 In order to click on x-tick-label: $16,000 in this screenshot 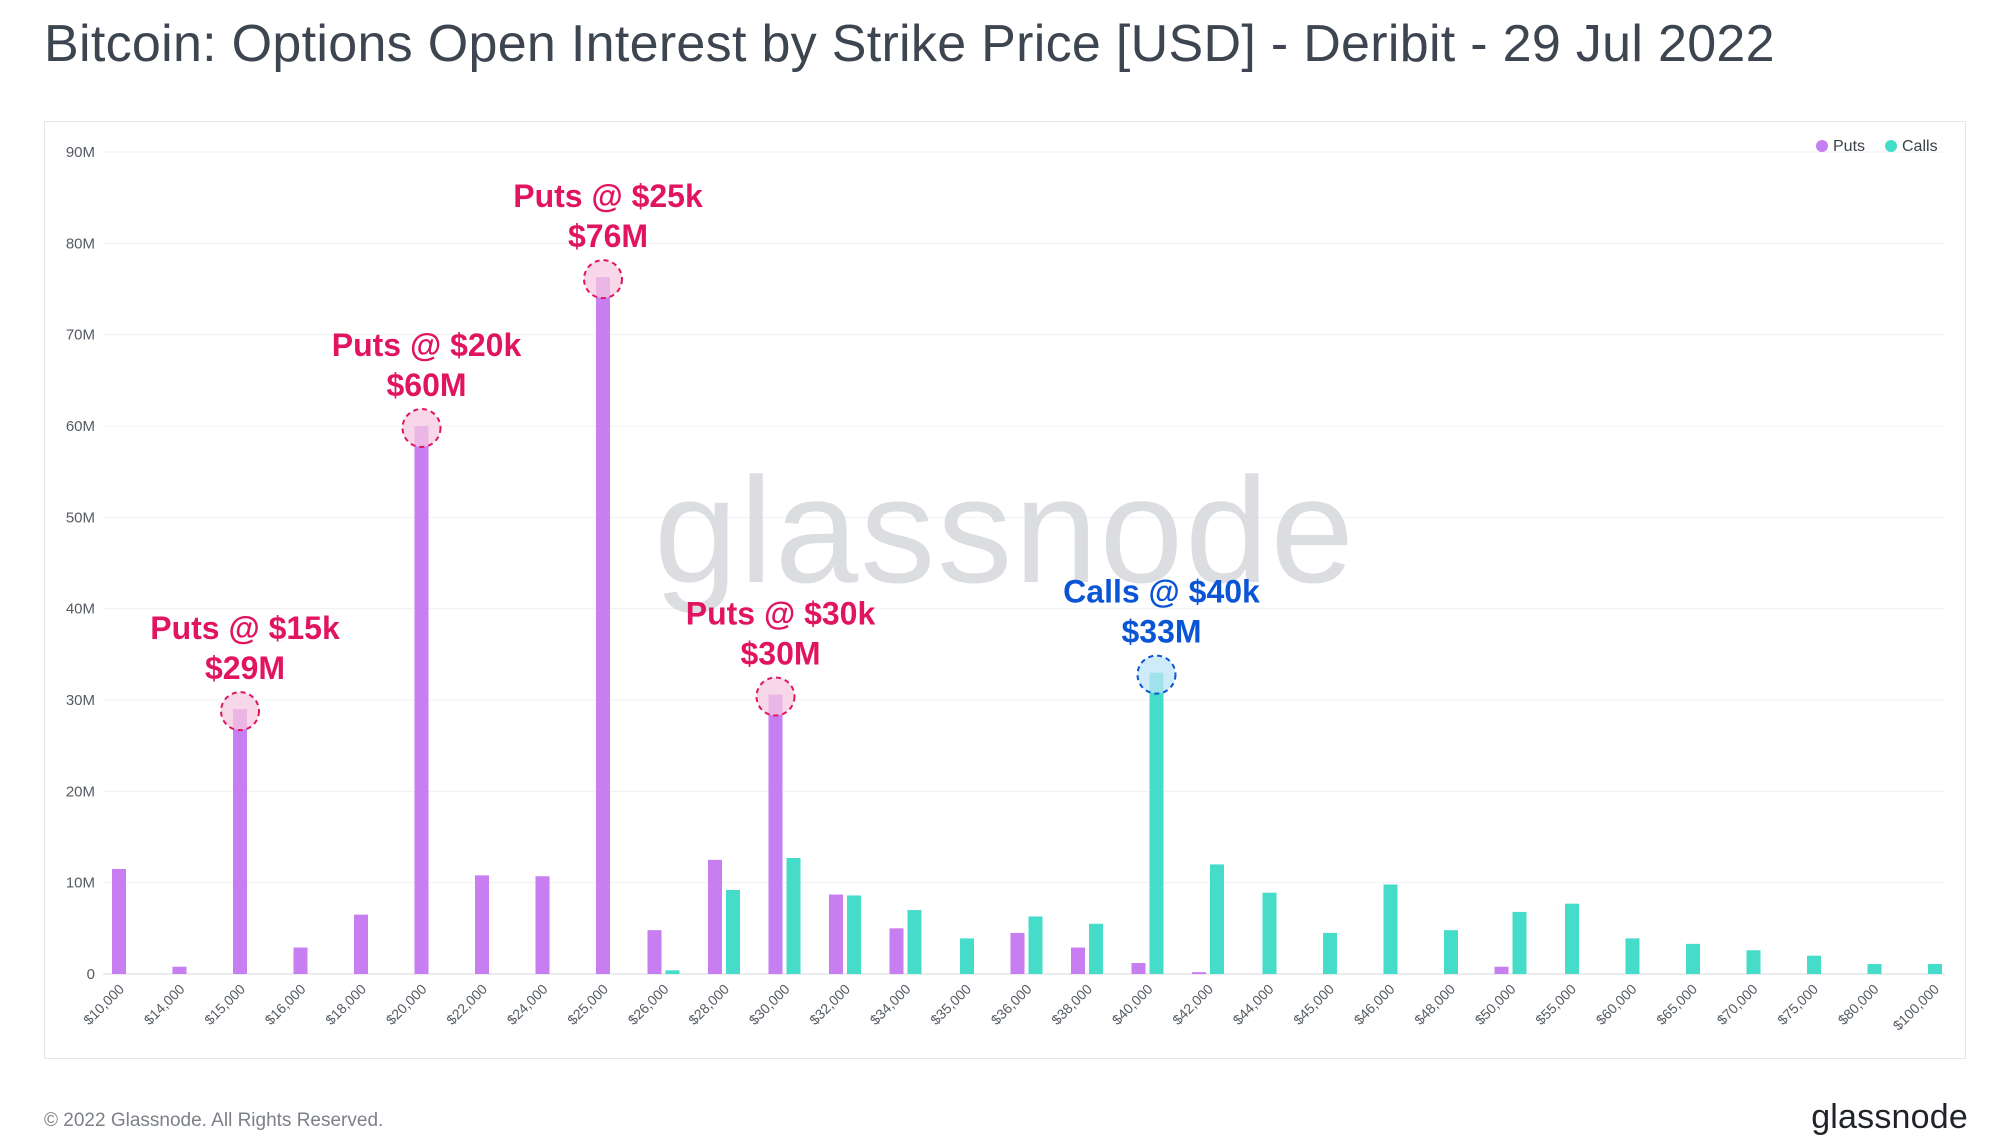, I will do `click(285, 1004)`.